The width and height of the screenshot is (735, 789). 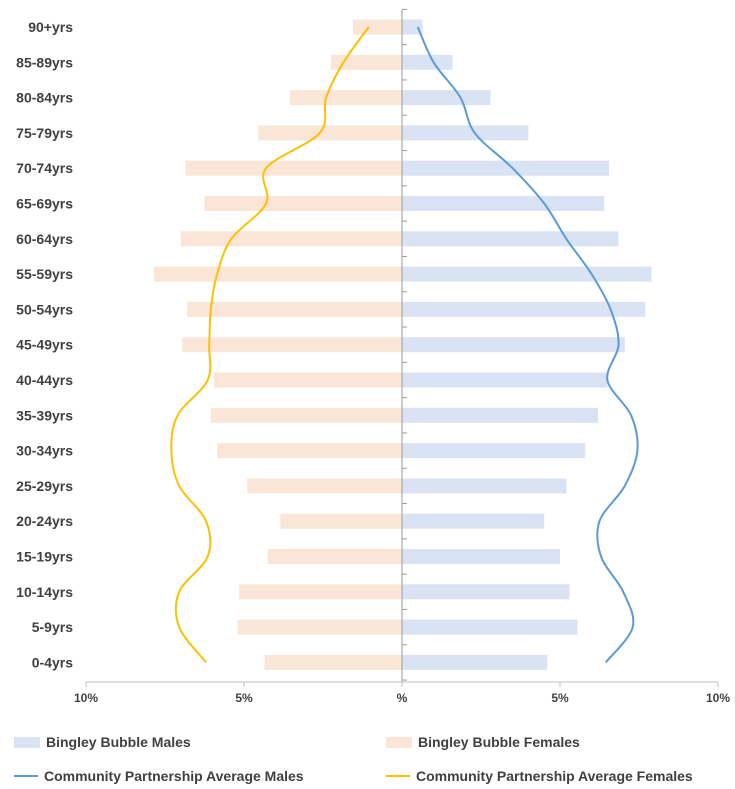 What do you see at coordinates (44, 451) in the screenshot?
I see `category-label: 30-34yrs` at bounding box center [44, 451].